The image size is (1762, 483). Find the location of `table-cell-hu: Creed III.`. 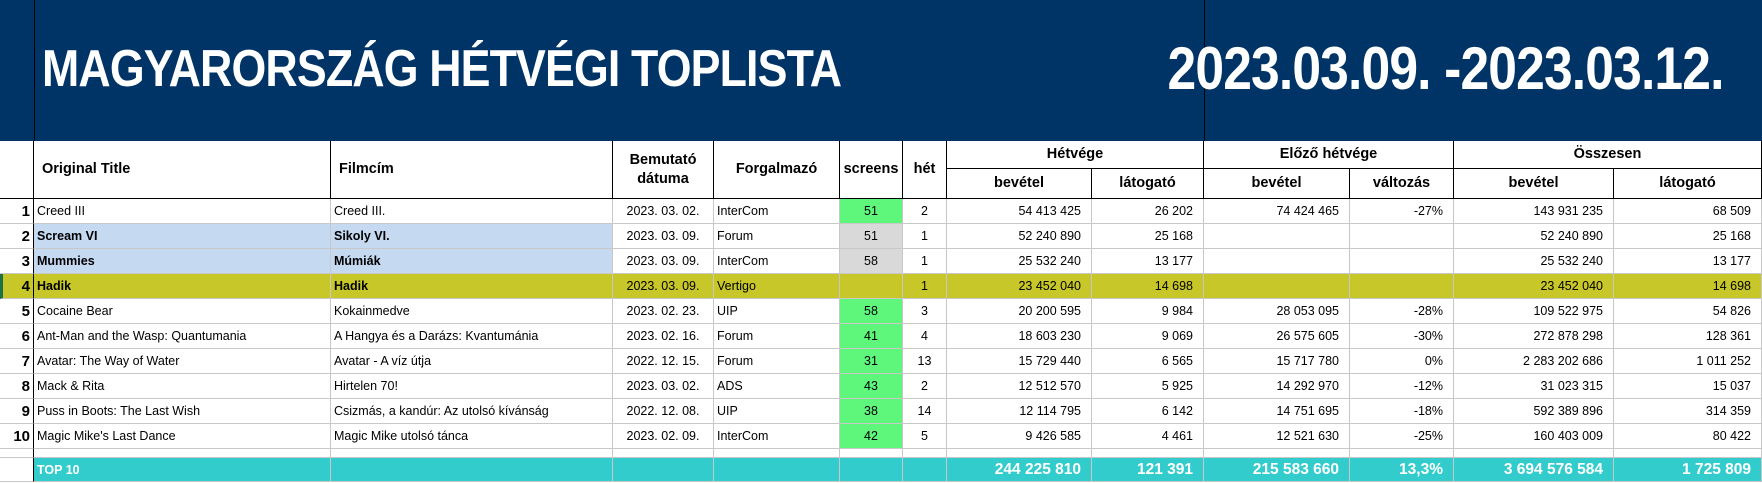

table-cell-hu: Creed III. is located at coordinates (472, 211).